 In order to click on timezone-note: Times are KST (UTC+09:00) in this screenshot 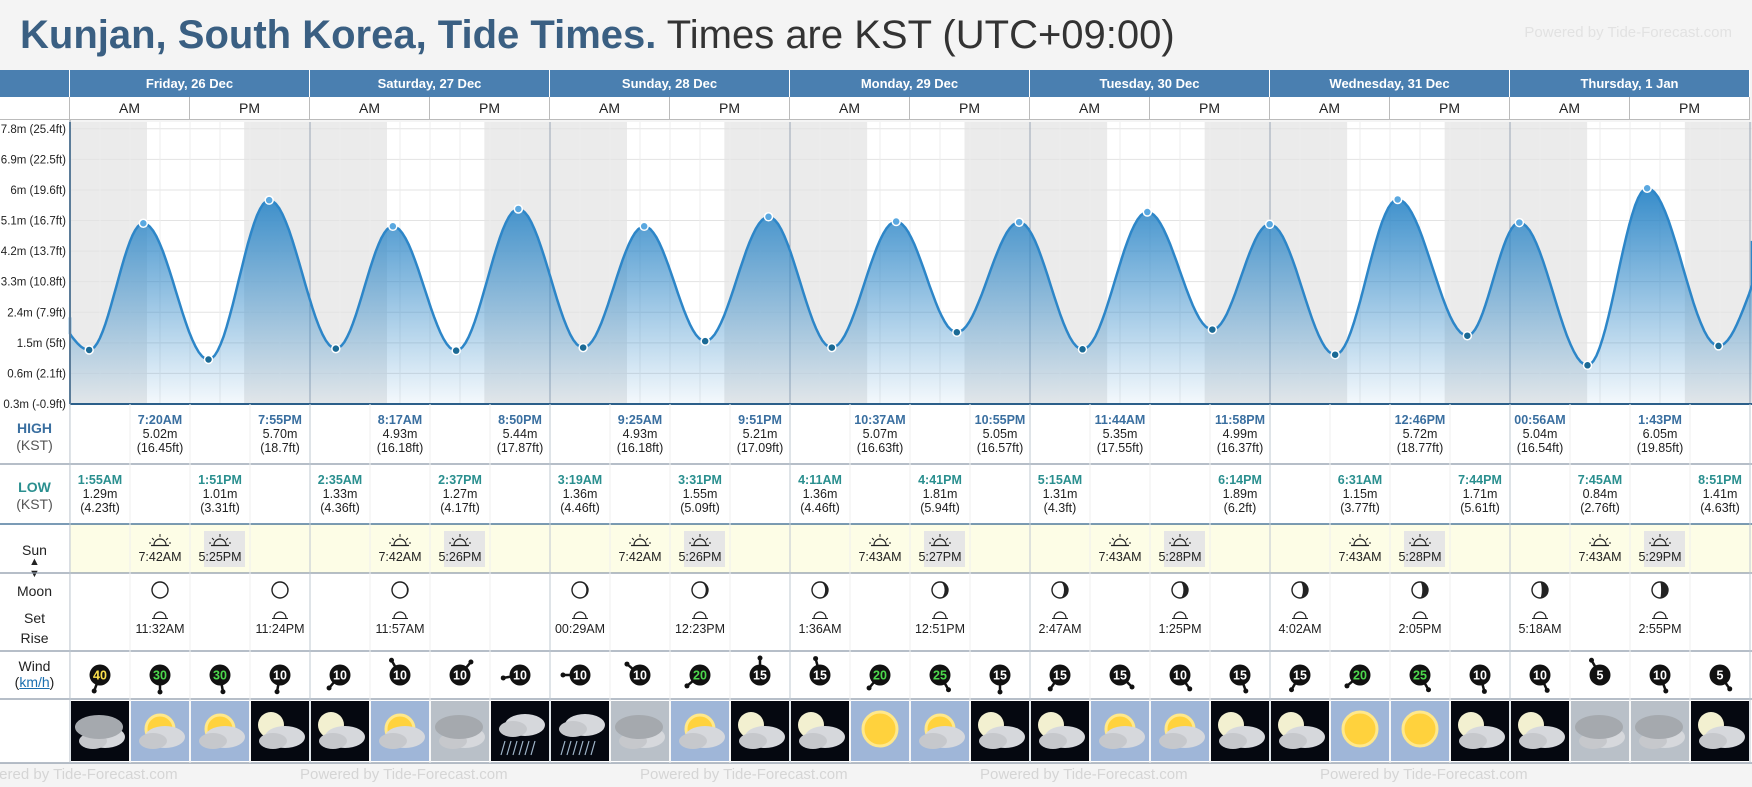, I will do `click(920, 35)`.